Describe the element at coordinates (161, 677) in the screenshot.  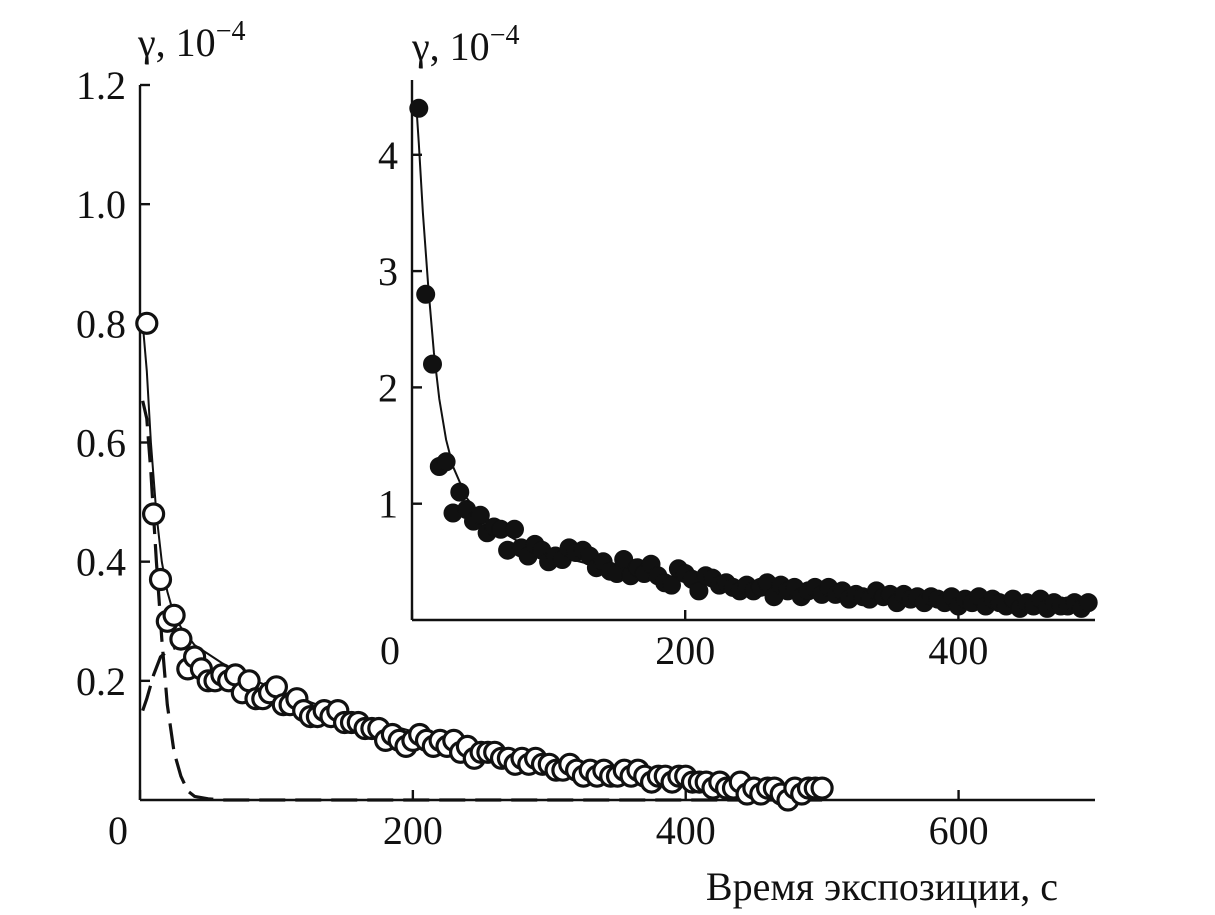
I see `main-slow-component-curve` at that location.